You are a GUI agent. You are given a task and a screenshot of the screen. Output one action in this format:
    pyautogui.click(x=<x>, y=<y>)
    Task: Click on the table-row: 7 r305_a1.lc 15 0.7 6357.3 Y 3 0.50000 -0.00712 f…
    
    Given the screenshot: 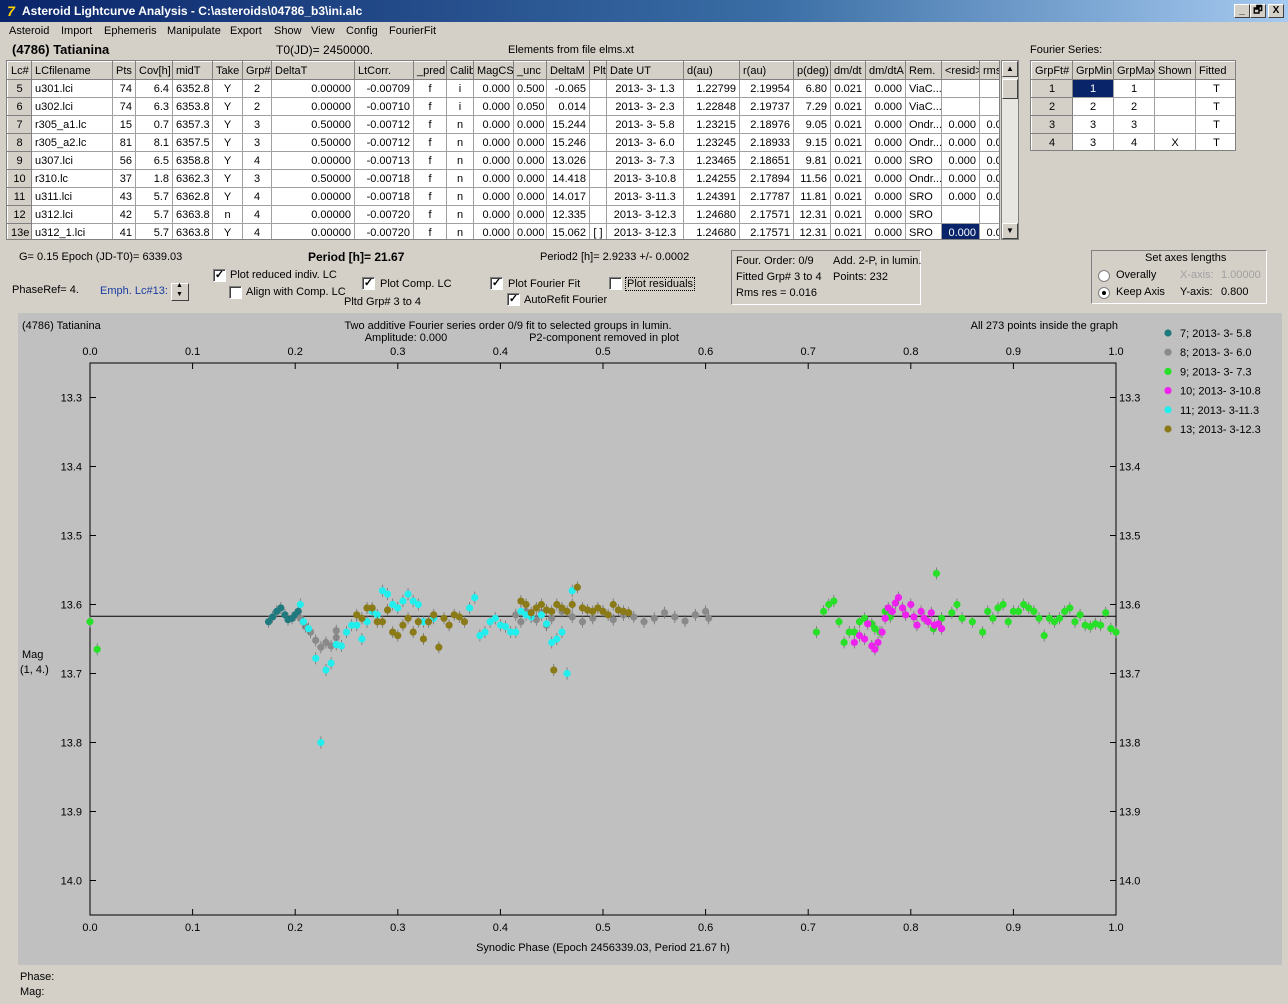 What is the action you would take?
    pyautogui.click(x=503, y=124)
    